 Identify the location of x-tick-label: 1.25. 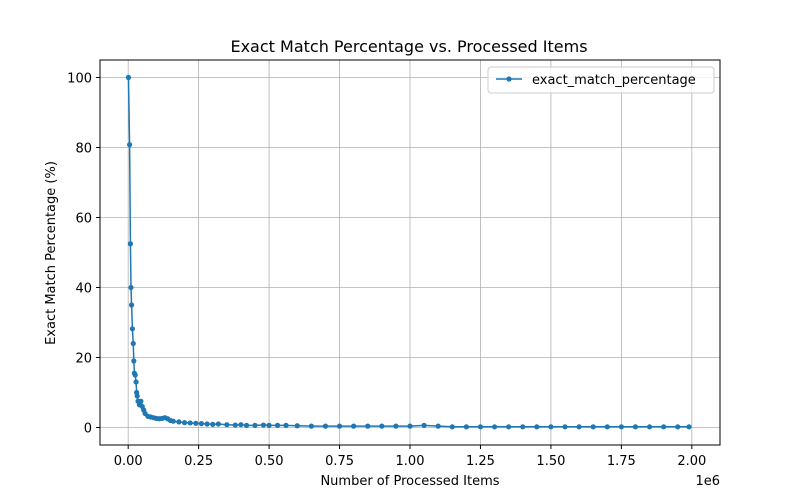
(480, 461).